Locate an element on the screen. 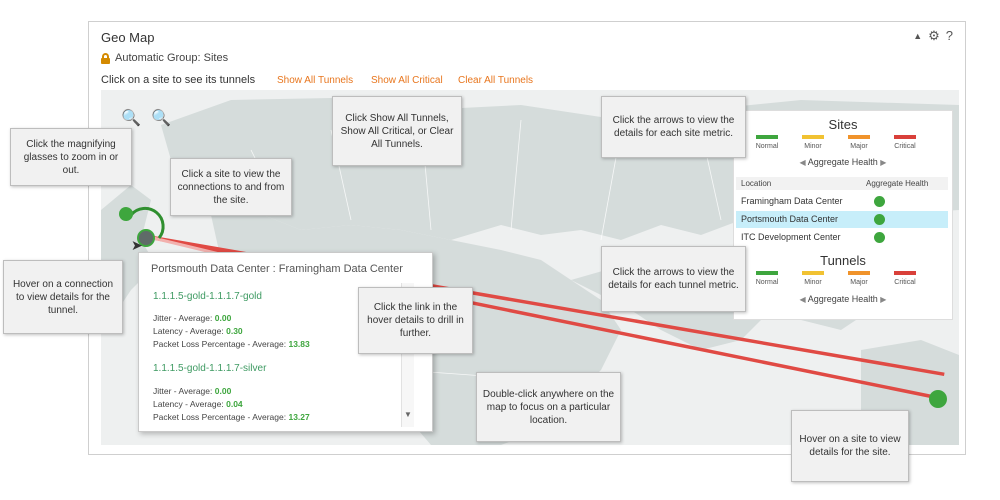 This screenshot has height=500, width=1000. sites-major-swatch is located at coordinates (859, 137).